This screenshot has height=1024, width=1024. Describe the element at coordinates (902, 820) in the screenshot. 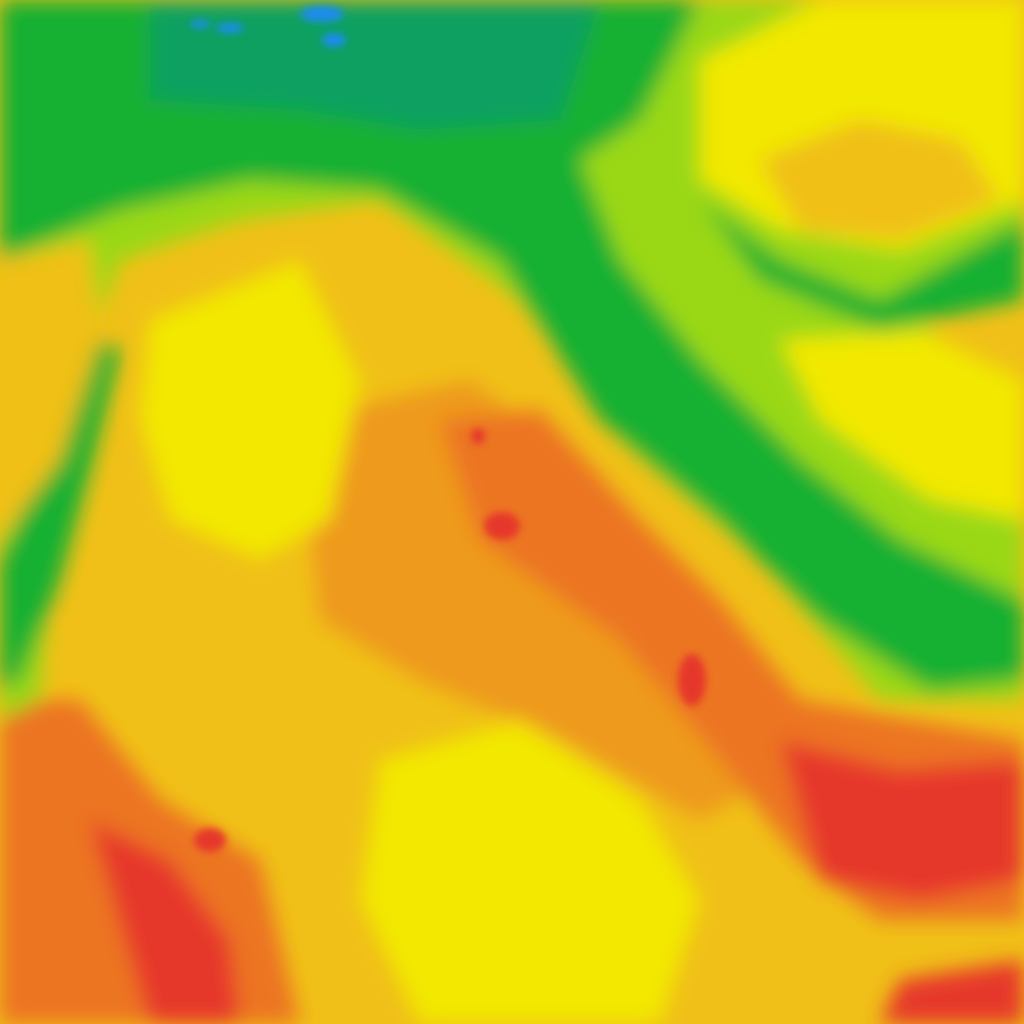

I see `red-east` at that location.